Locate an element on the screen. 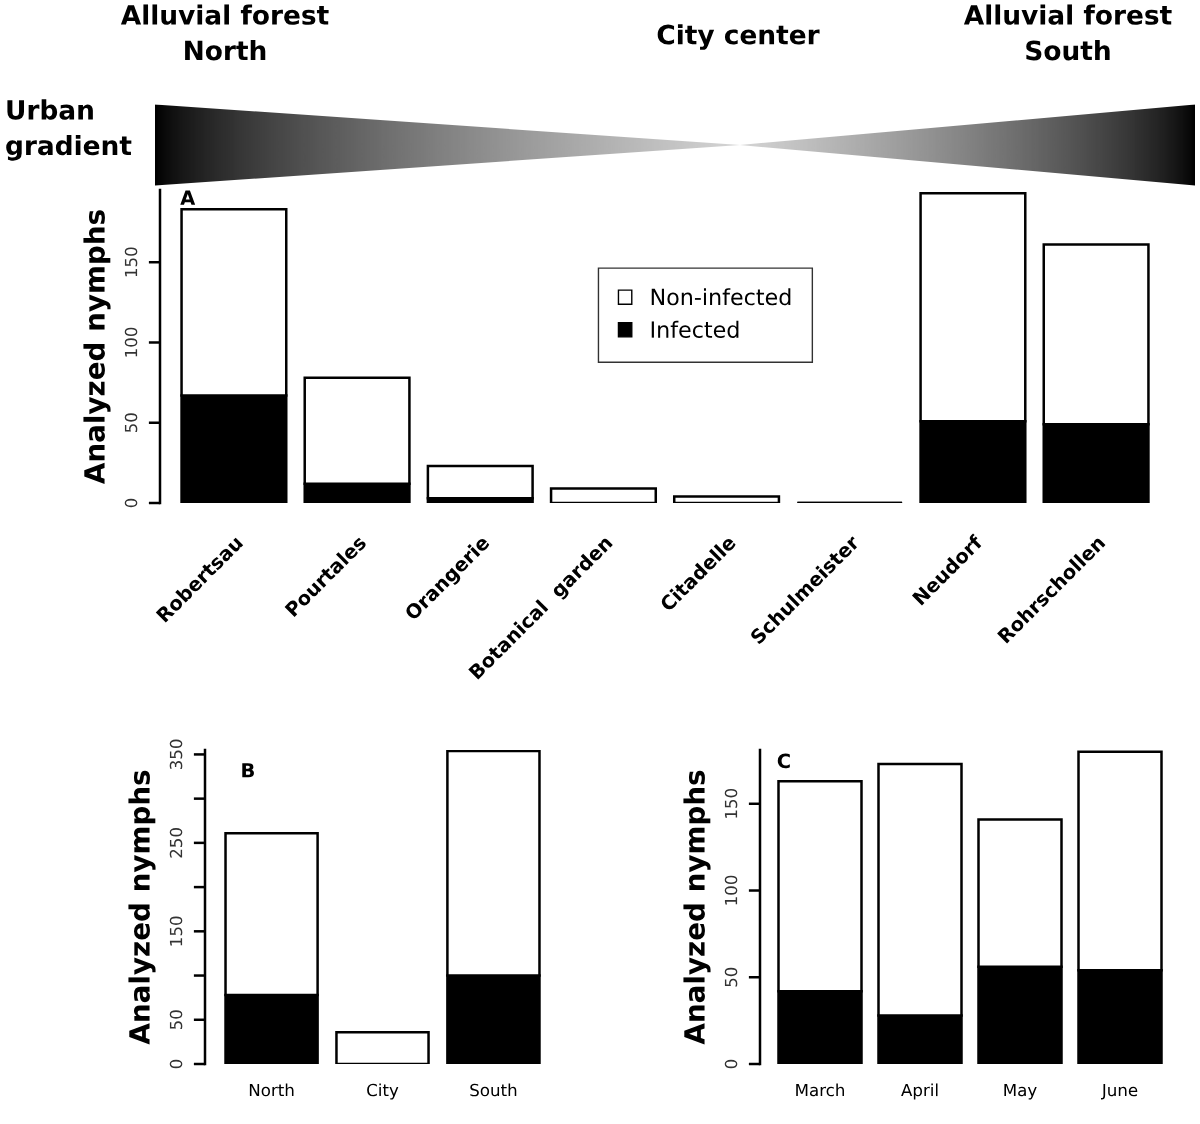  text: Alluvial forest South is located at coordinates (1067, 32).